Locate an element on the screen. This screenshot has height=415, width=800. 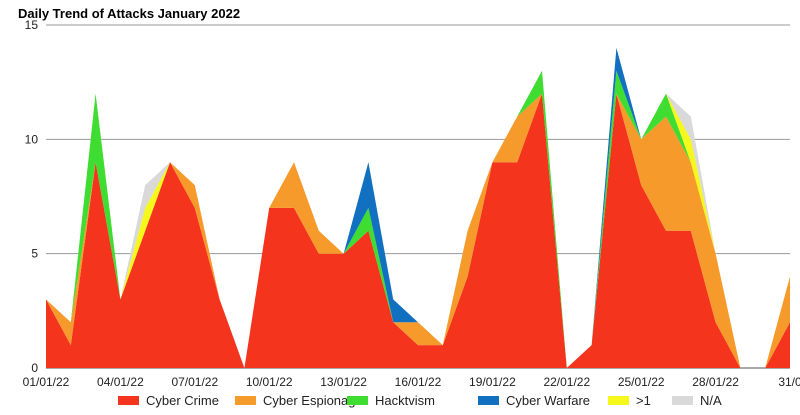
legend-label: Cyber Espionage is located at coordinates (313, 400).